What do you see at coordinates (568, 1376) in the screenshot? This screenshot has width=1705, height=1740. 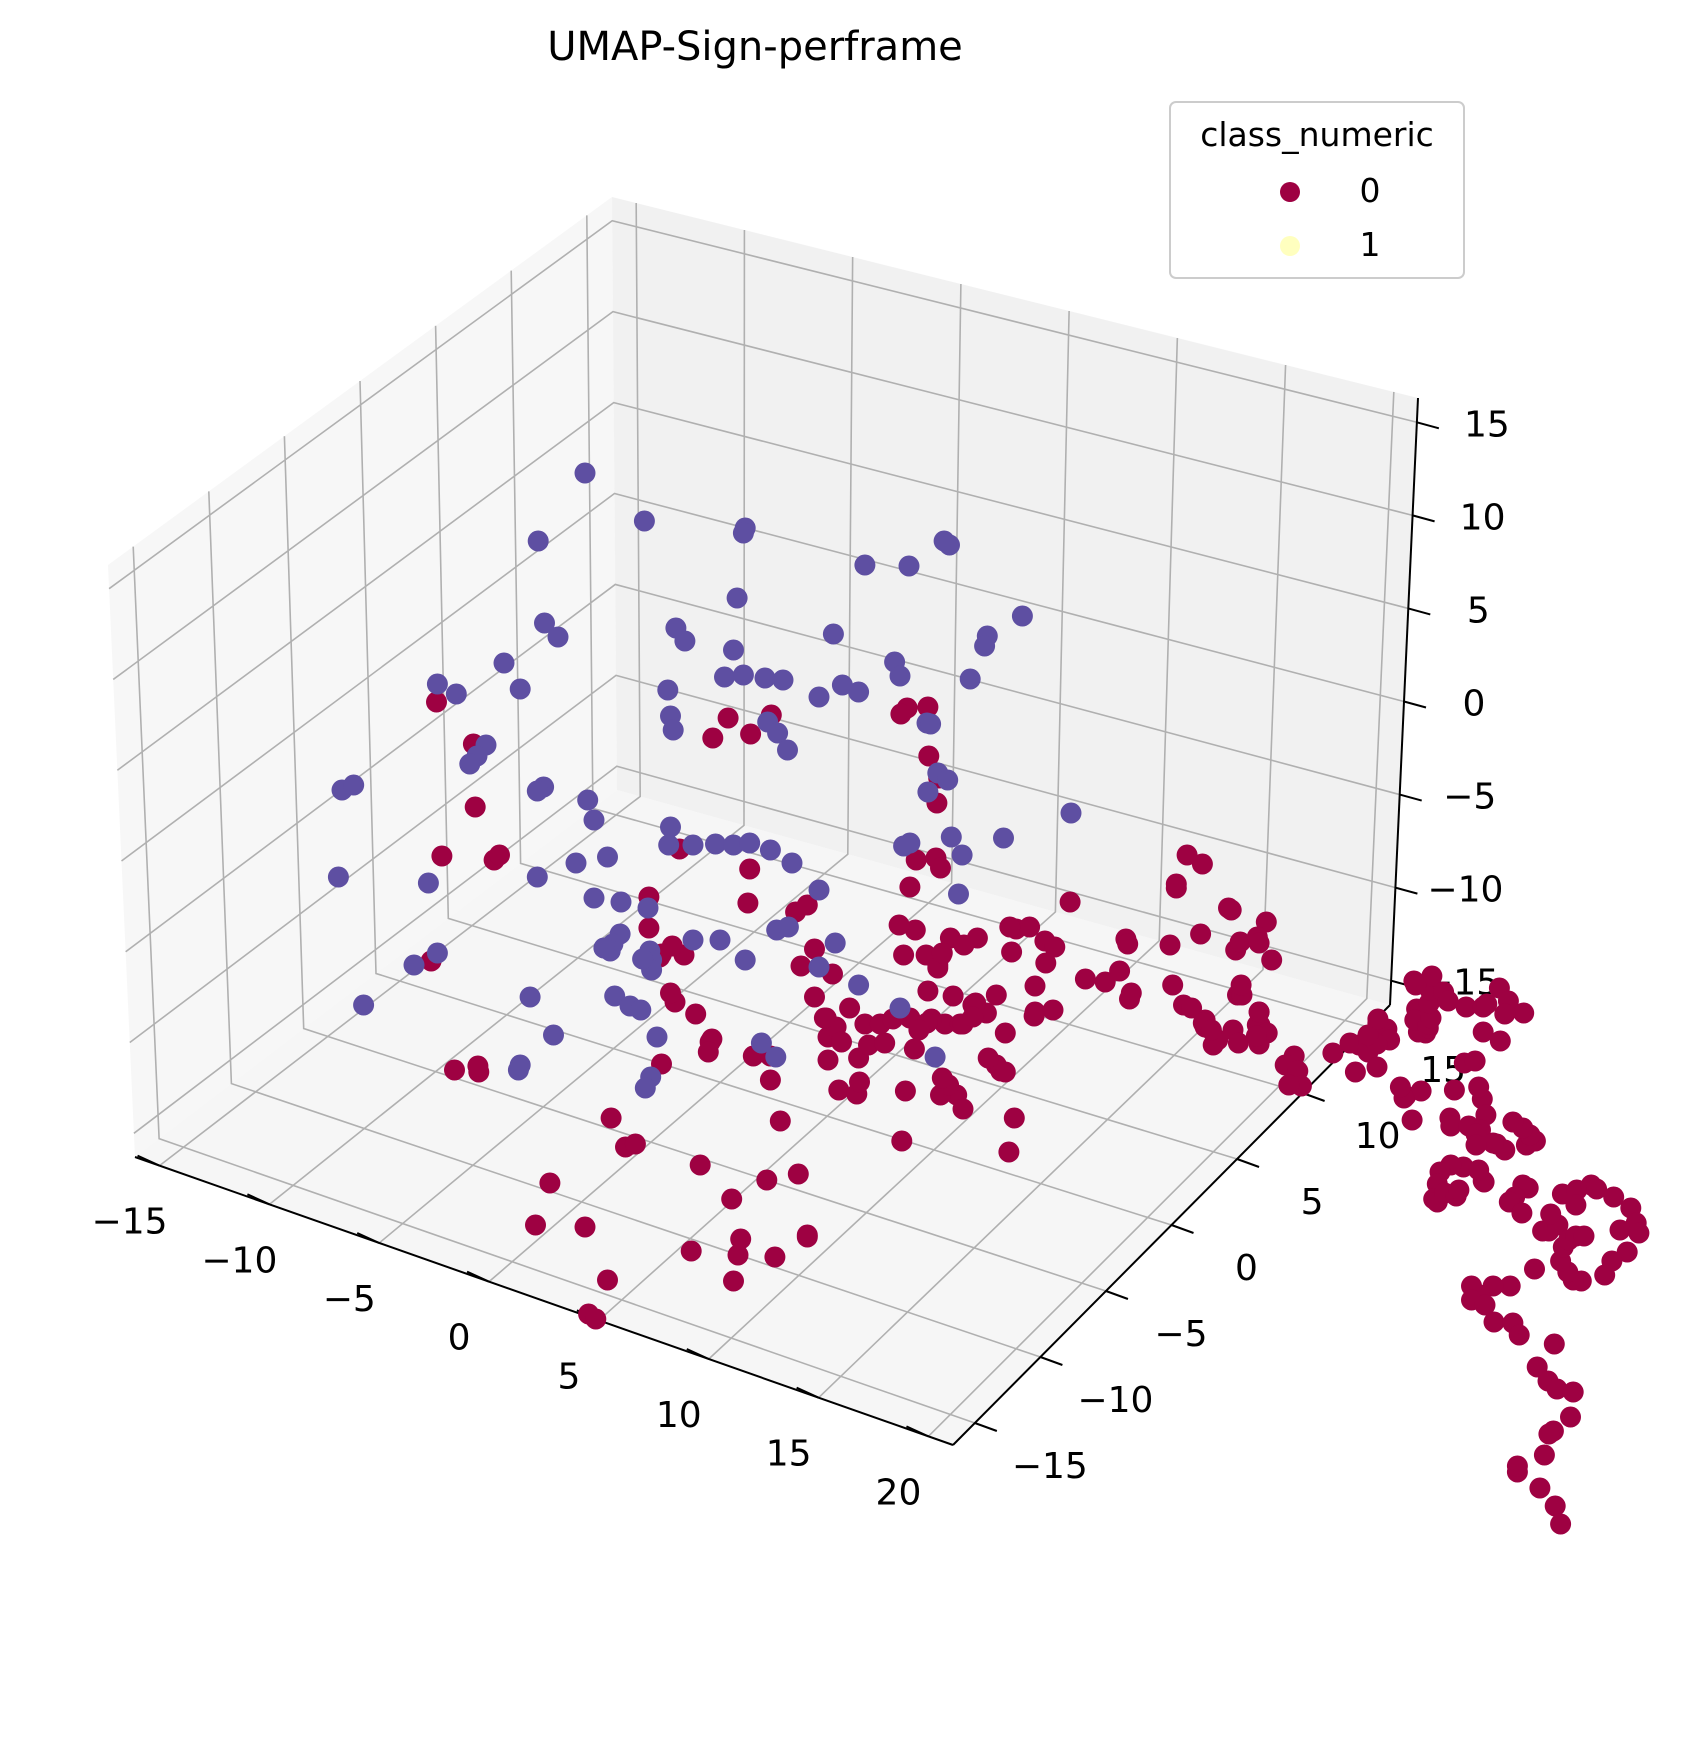 I see `x-tick-label: 5` at bounding box center [568, 1376].